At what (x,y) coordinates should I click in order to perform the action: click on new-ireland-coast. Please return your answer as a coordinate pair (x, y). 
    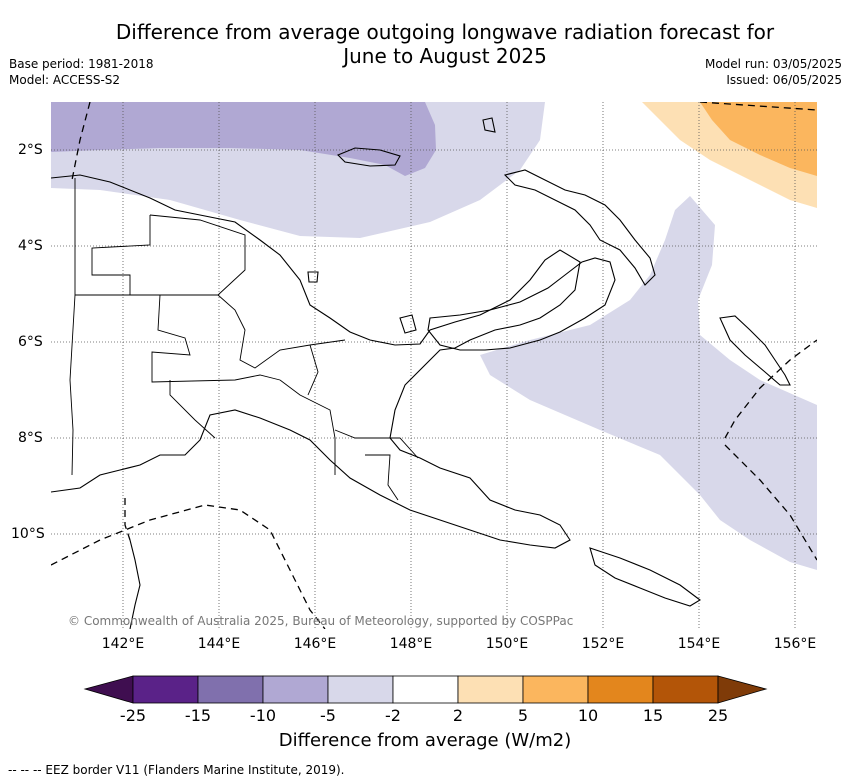
    Looking at the image, I should click on (579, 227).